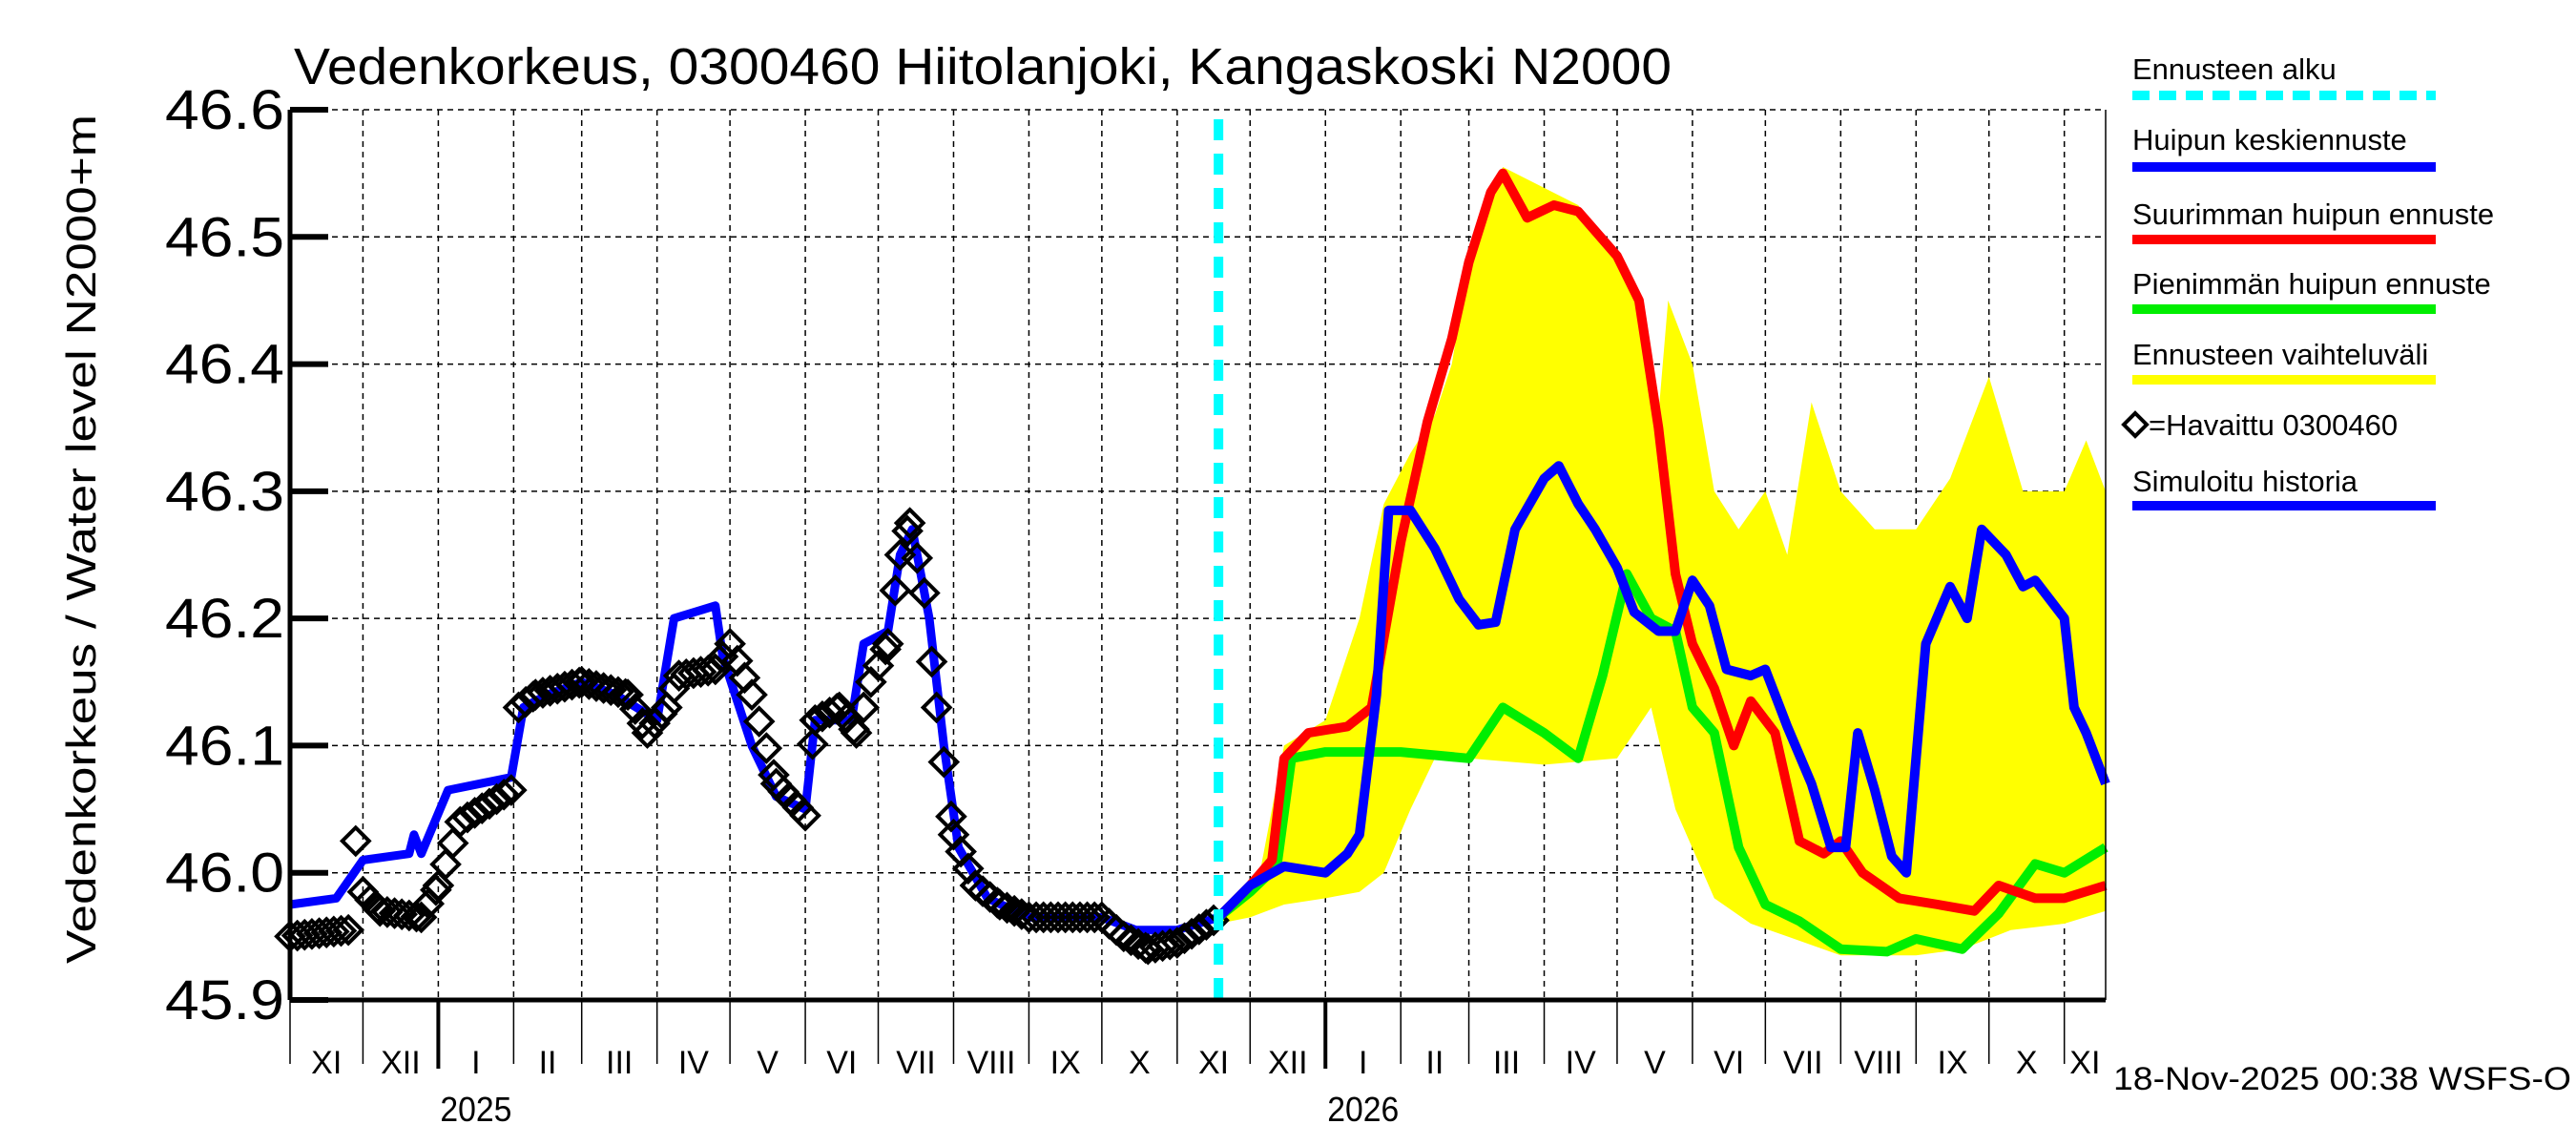  What do you see at coordinates (224, 365) in the screenshot?
I see `y-tick-label: 46.4` at bounding box center [224, 365].